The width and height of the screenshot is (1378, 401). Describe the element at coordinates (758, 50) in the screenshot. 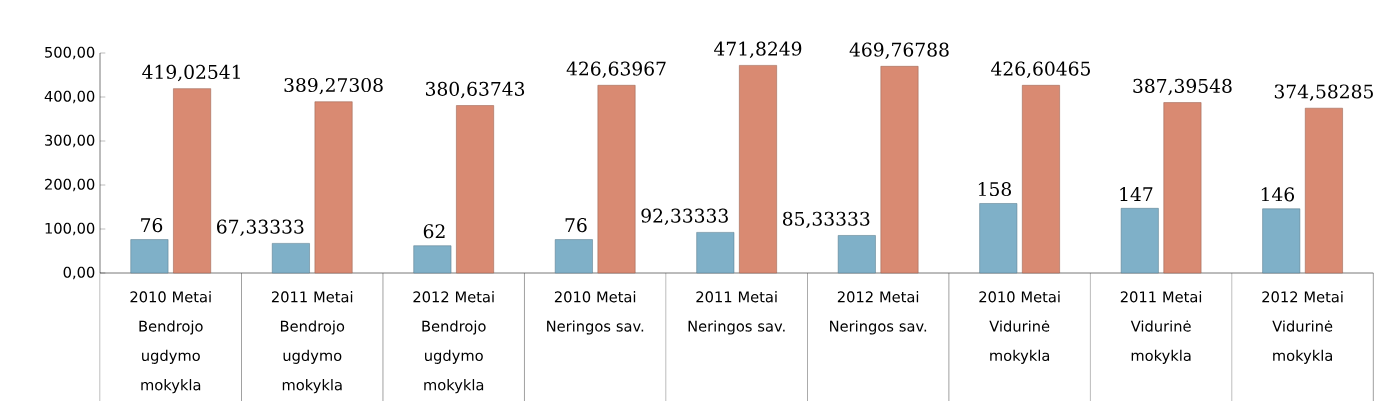

I see `data-label: 471,8249` at that location.